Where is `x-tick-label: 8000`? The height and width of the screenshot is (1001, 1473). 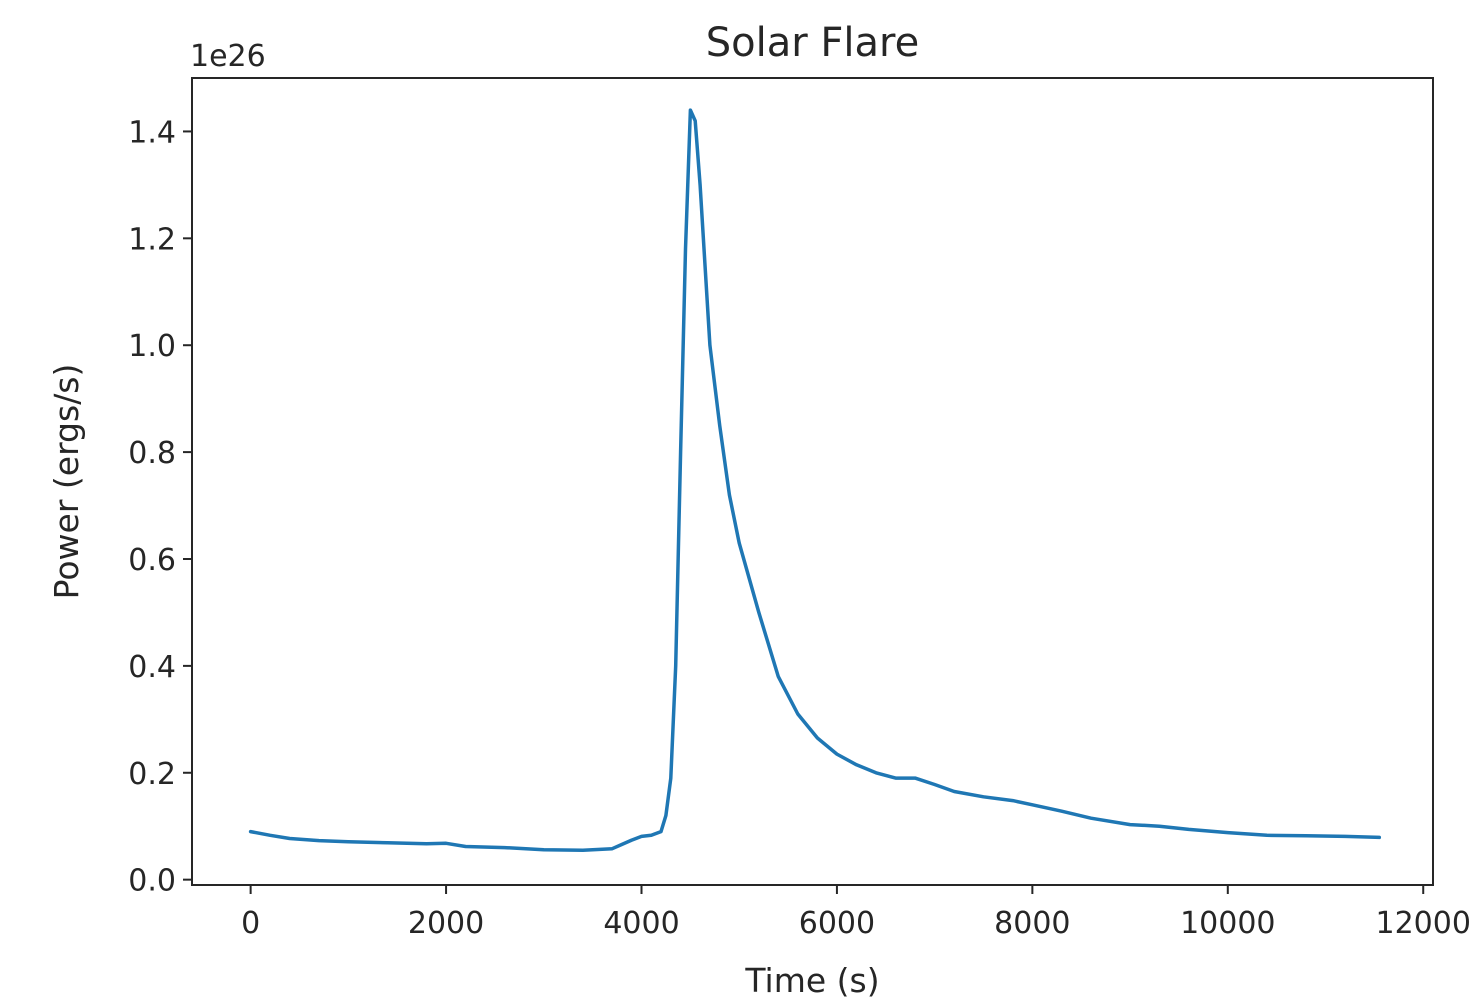
x-tick-label: 8000 is located at coordinates (1032, 923).